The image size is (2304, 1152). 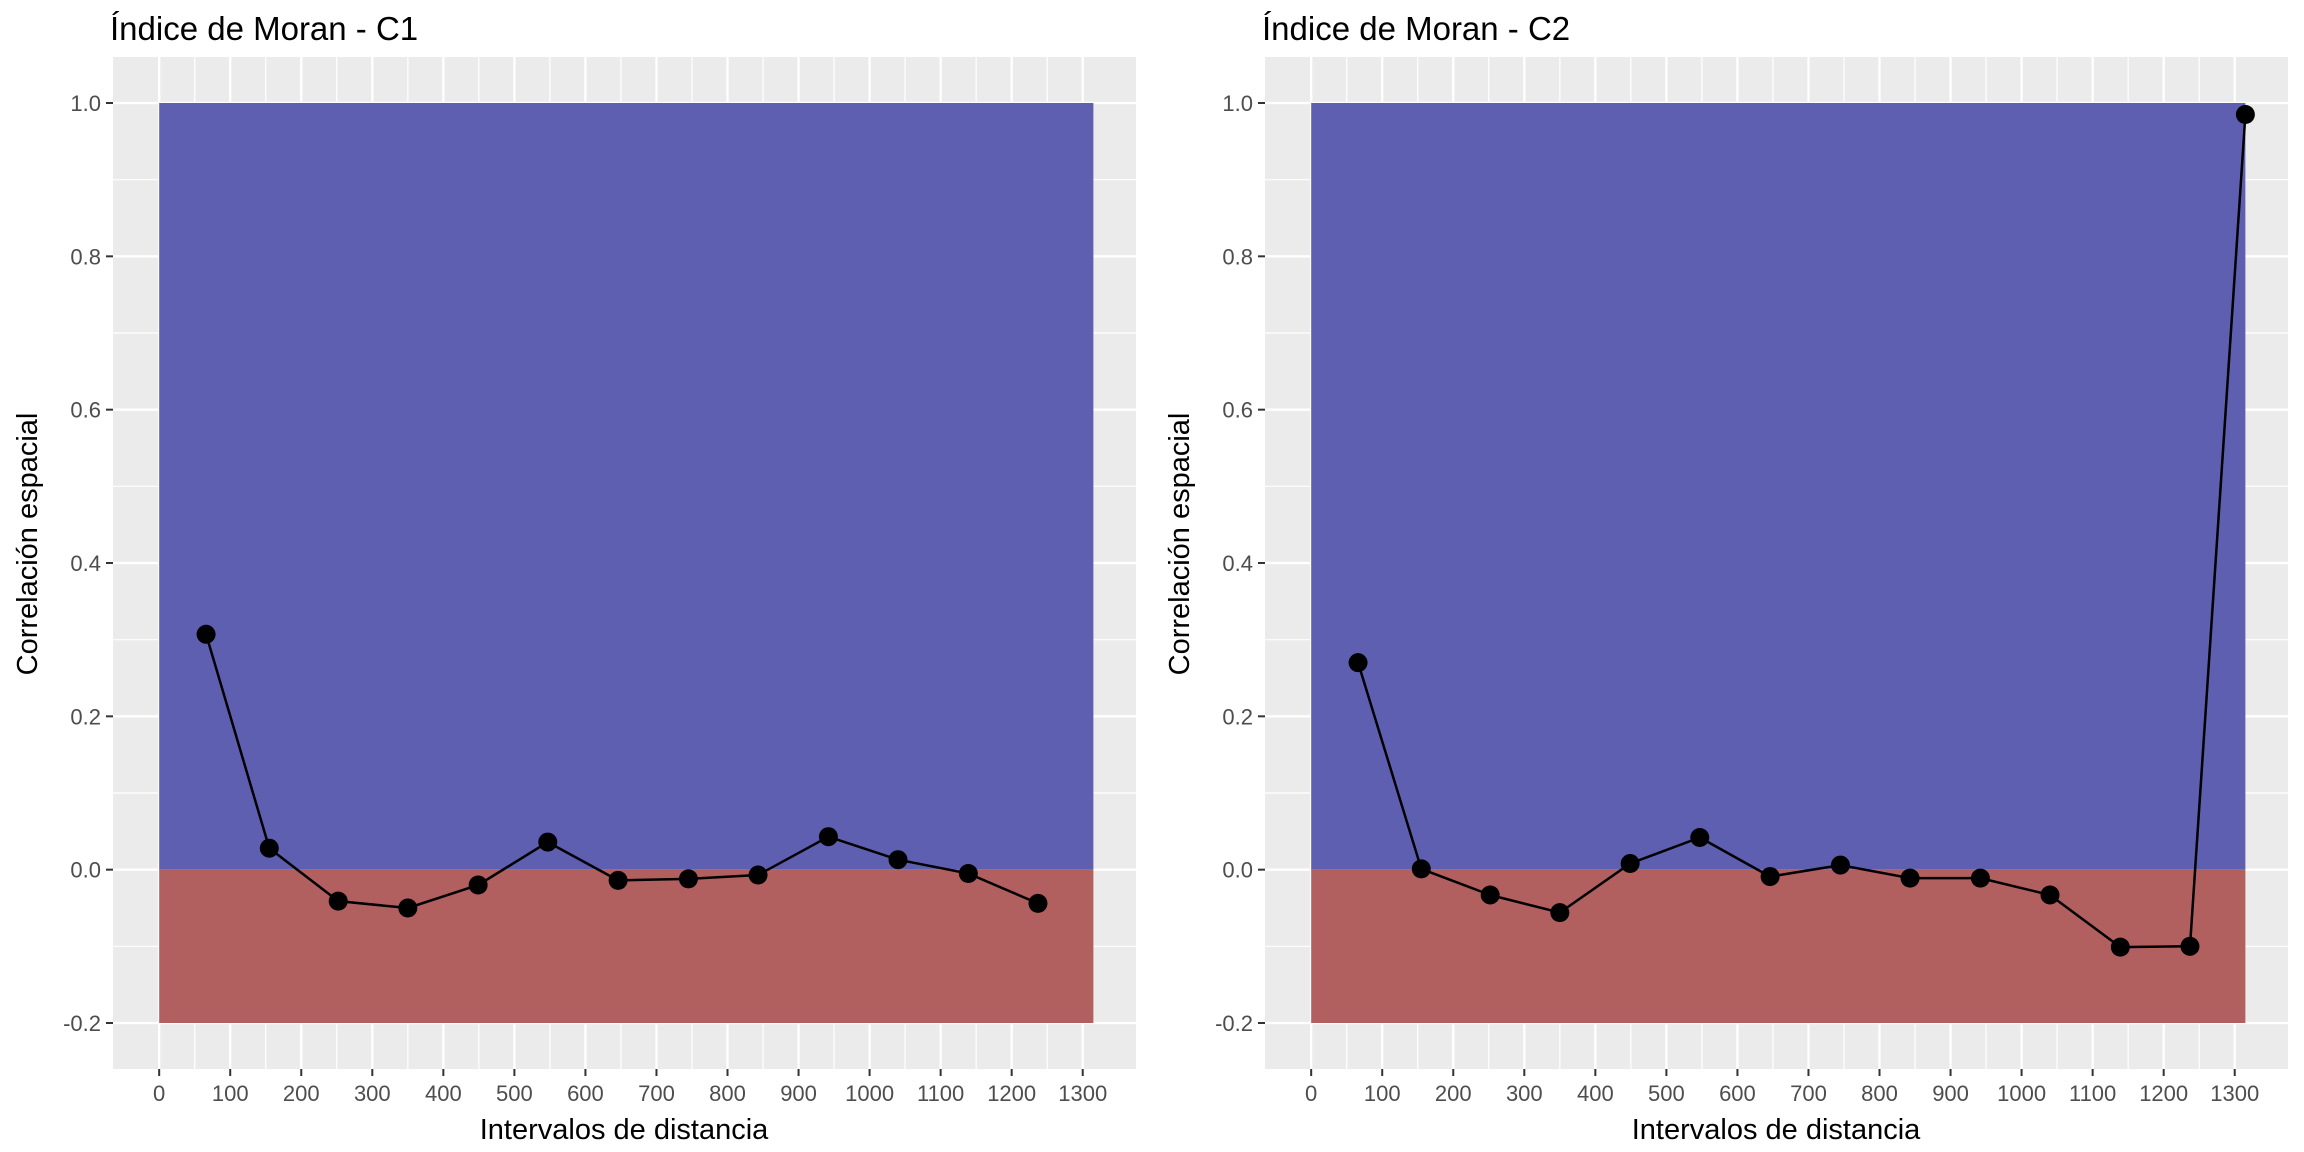 What do you see at coordinates (1416, 28) in the screenshot?
I see `chart-title: Índice de Moran - C2` at bounding box center [1416, 28].